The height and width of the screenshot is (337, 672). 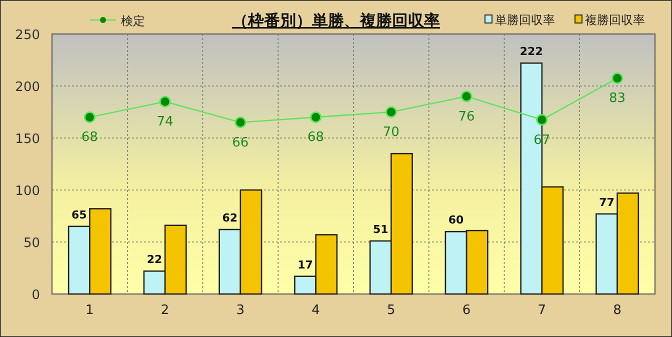 What do you see at coordinates (90, 310) in the screenshot?
I see `x-tick-label: 1` at bounding box center [90, 310].